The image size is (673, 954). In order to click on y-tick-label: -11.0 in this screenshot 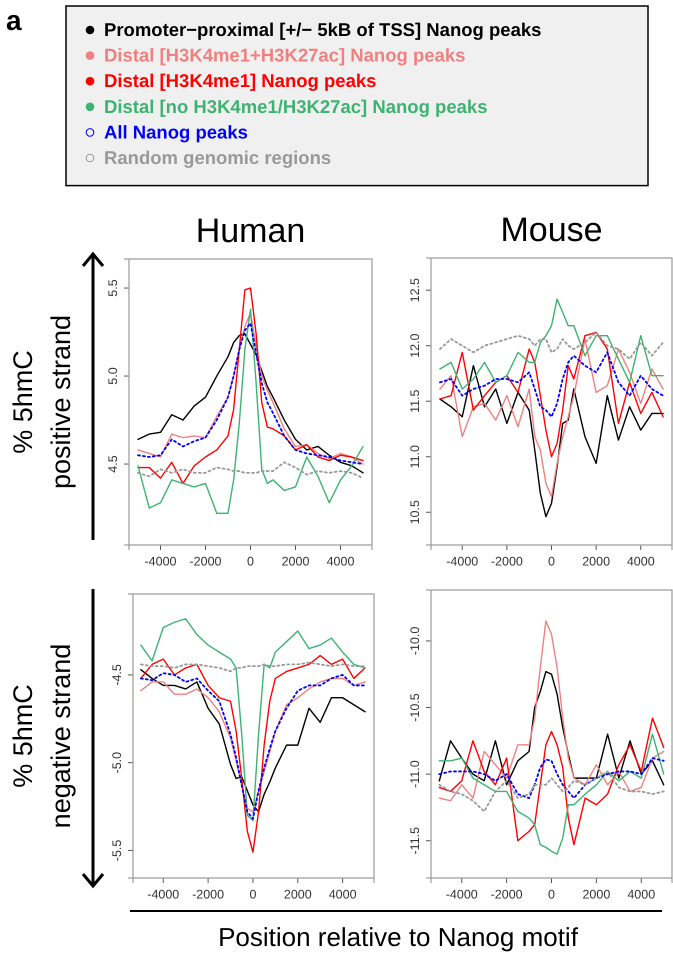, I will do `click(415, 774)`.